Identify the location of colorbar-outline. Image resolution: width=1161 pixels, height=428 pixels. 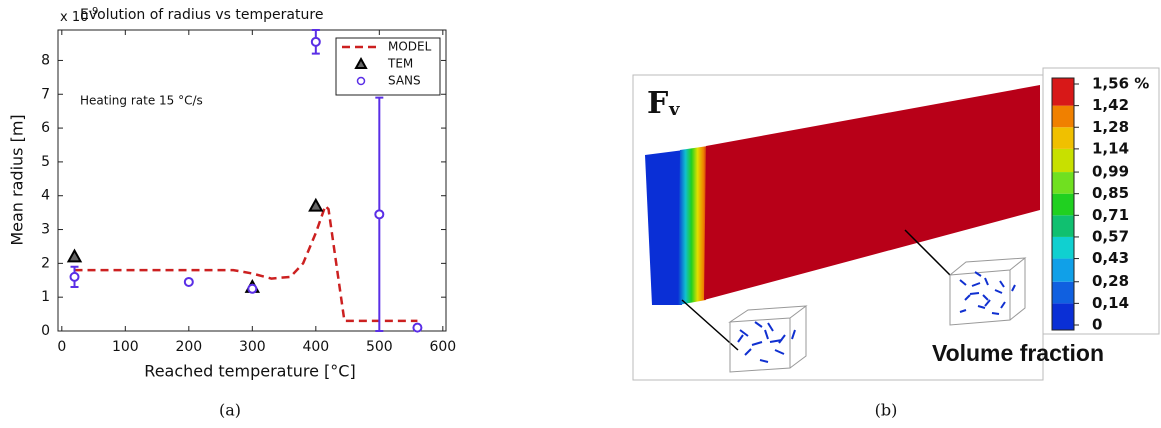
(1063, 204).